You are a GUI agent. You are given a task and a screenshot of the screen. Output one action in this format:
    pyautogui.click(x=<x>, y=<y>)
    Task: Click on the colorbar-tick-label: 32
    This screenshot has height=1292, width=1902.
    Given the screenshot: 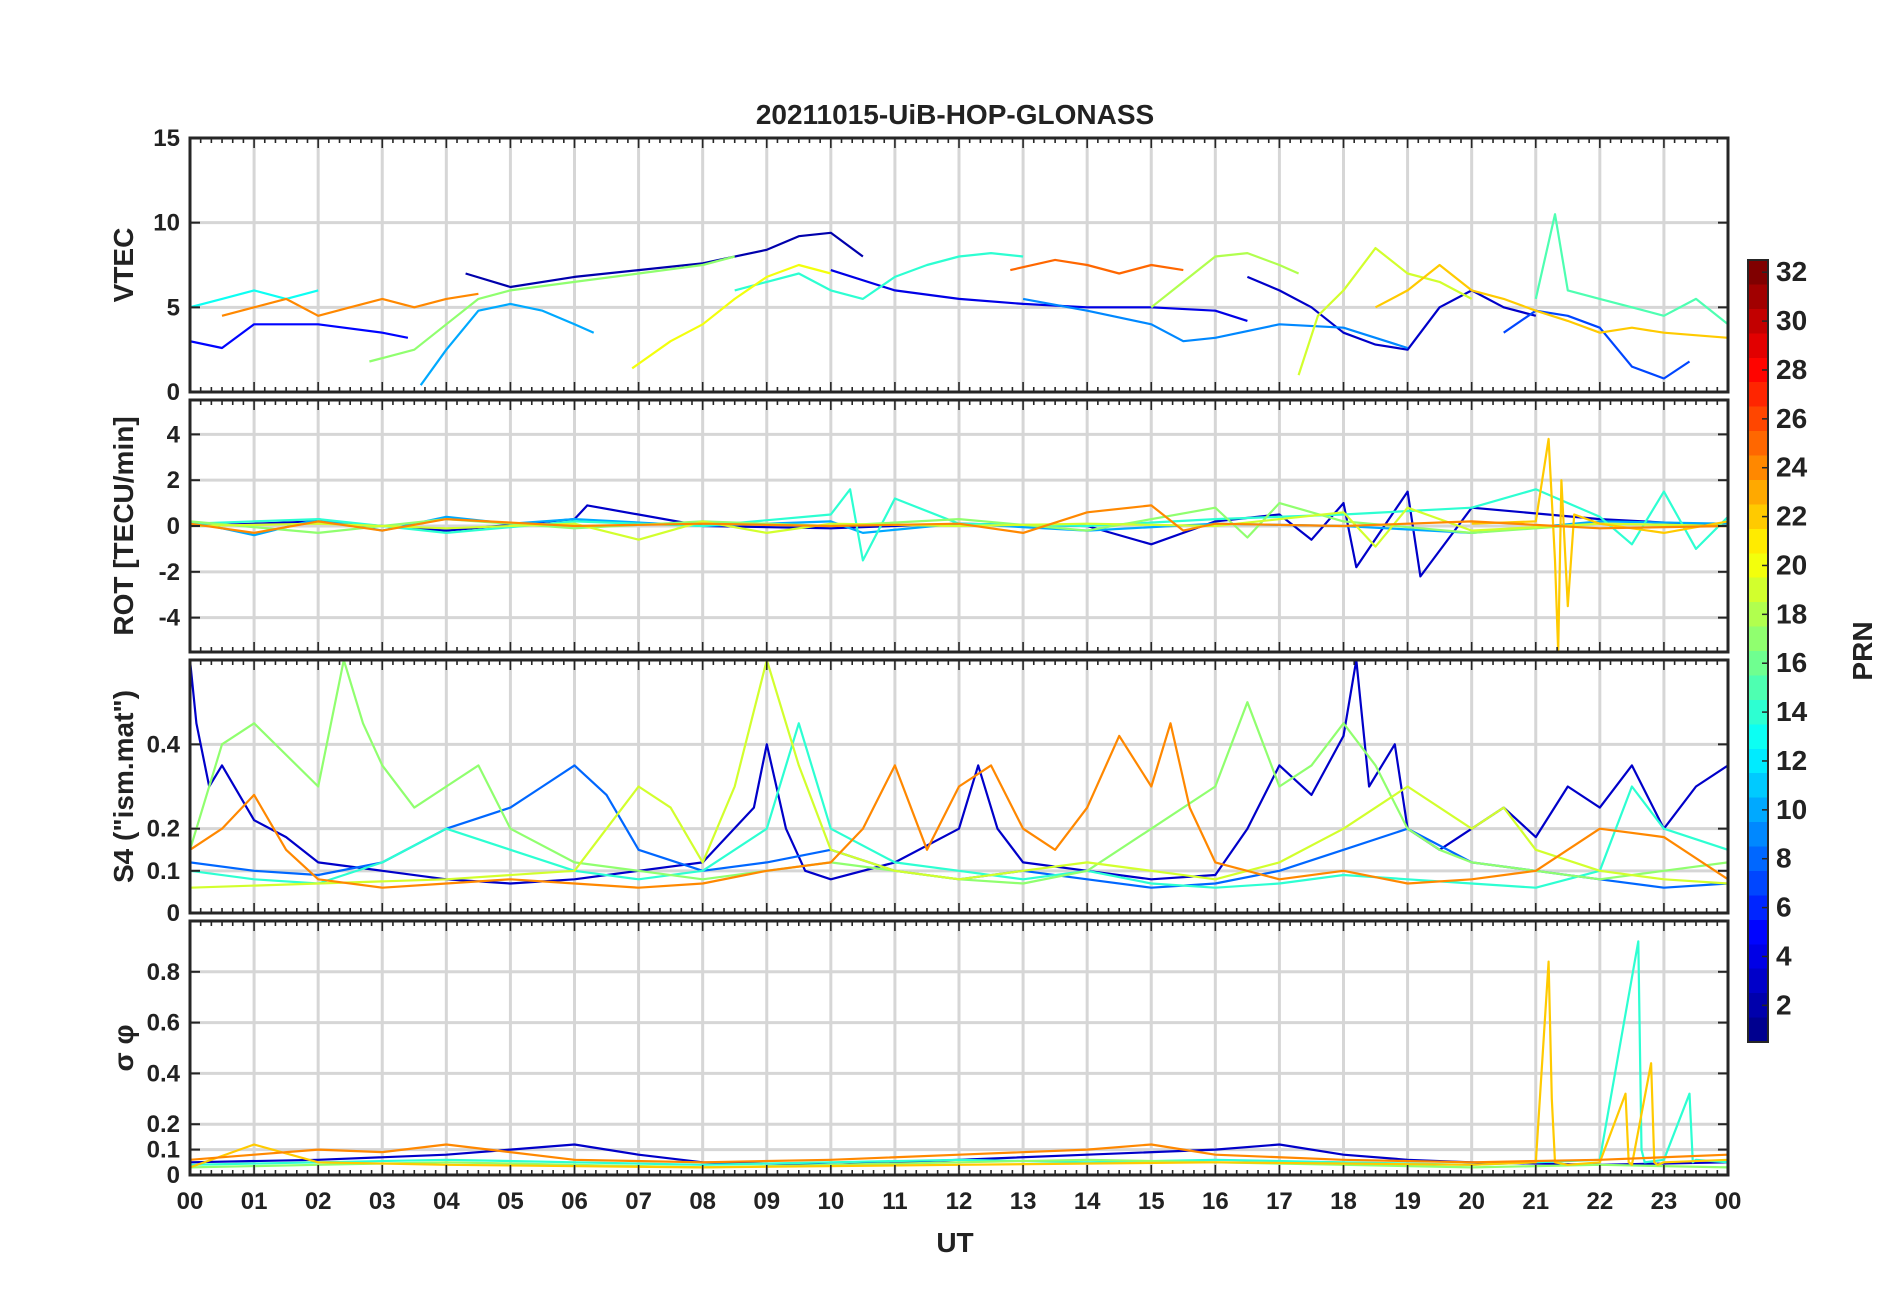 What is the action you would take?
    pyautogui.click(x=1791, y=271)
    